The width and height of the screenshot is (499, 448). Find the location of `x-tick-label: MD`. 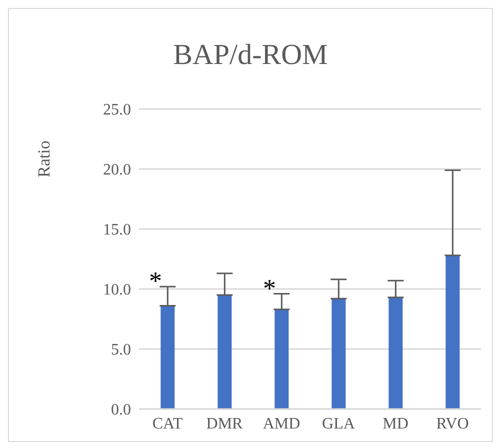

x-tick-label: MD is located at coordinates (395, 423).